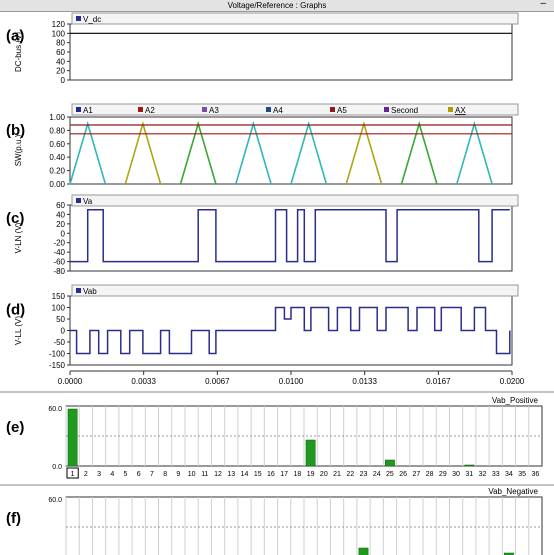 This screenshot has width=554, height=555. I want to click on panel-d-y-tick-label: 0, so click(63, 331).